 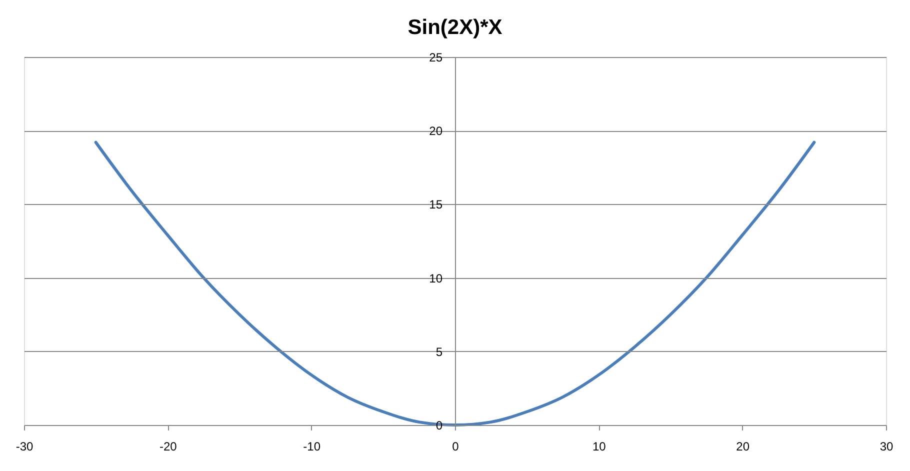 What do you see at coordinates (455, 27) in the screenshot?
I see `chart-title: Sin(2X)*X` at bounding box center [455, 27].